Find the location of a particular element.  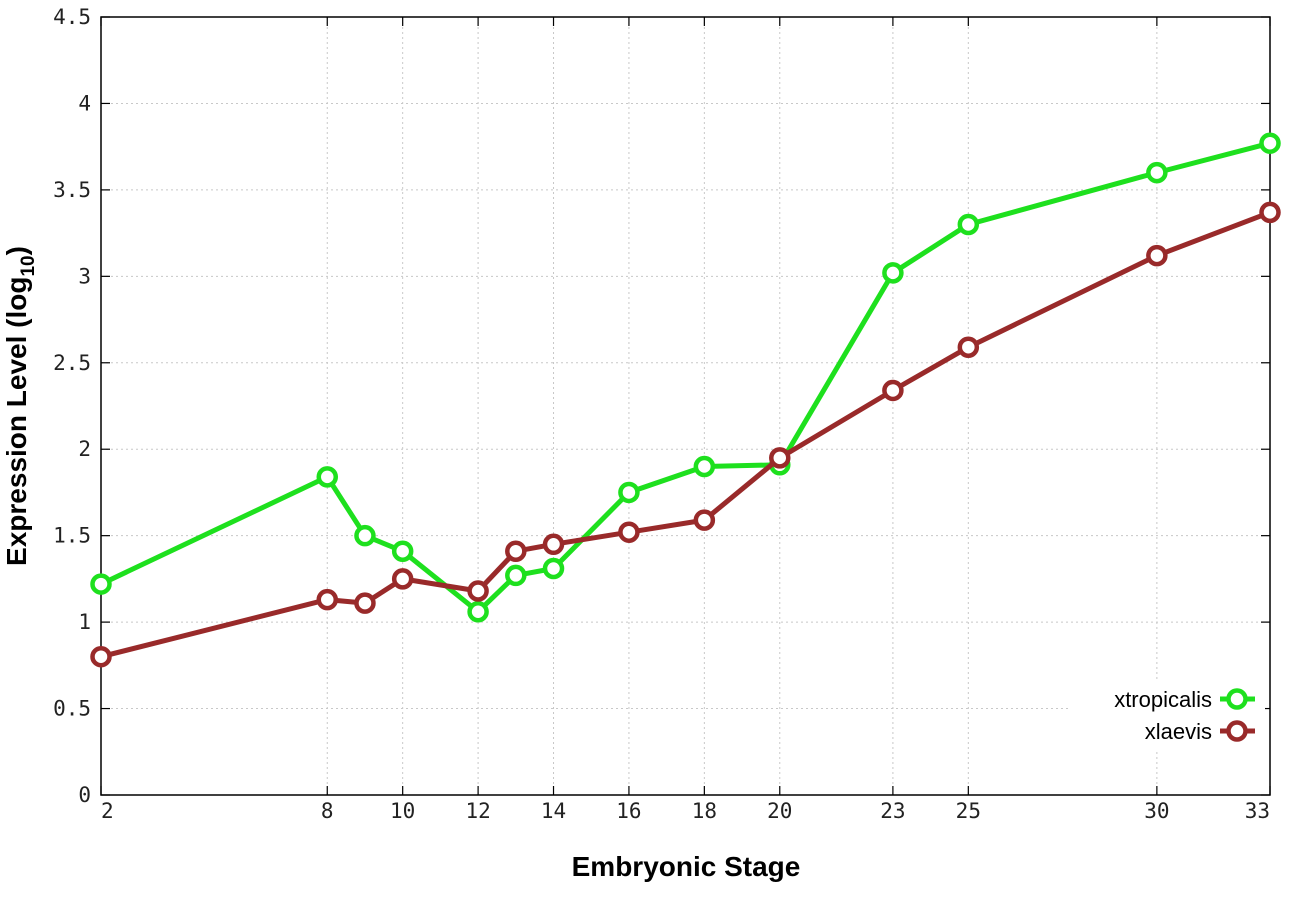

legend-marker-xtropicalis is located at coordinates (1237, 699).